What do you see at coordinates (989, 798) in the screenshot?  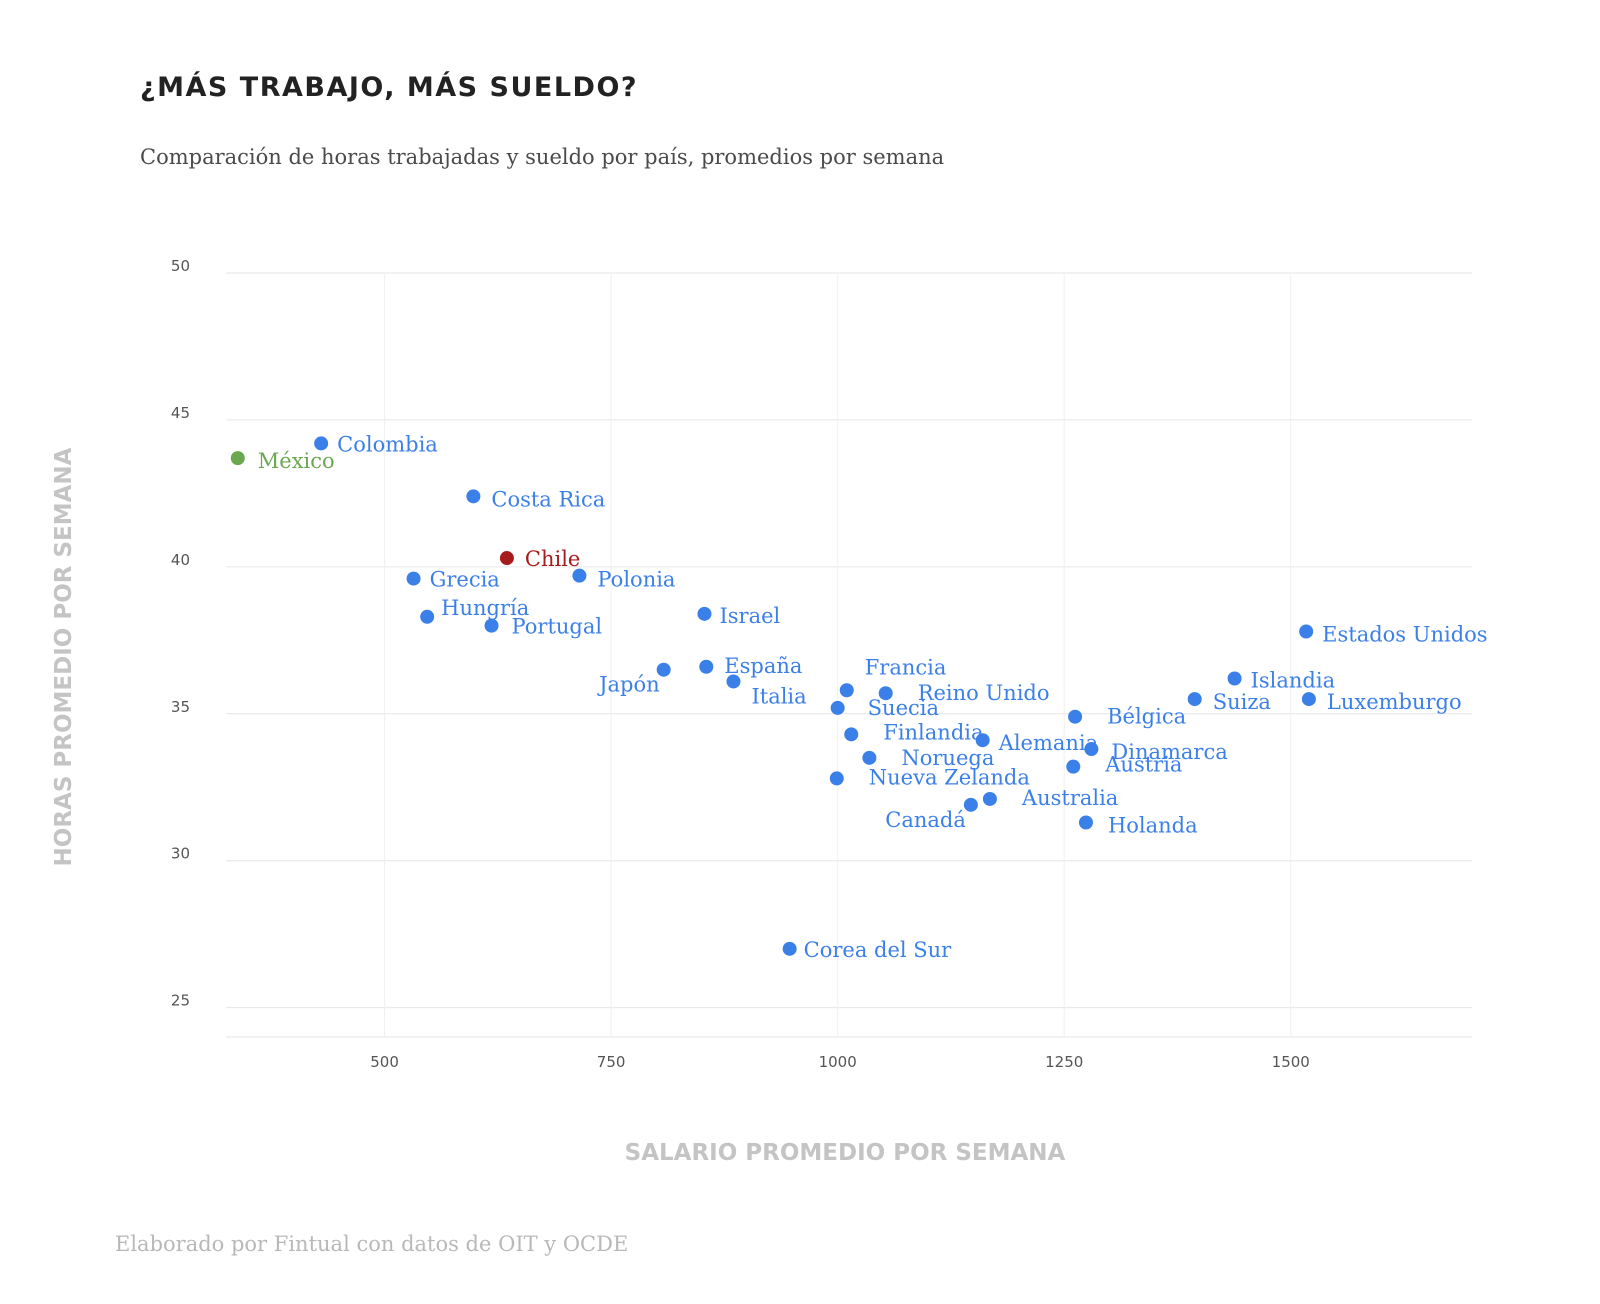 I see `point-australia` at bounding box center [989, 798].